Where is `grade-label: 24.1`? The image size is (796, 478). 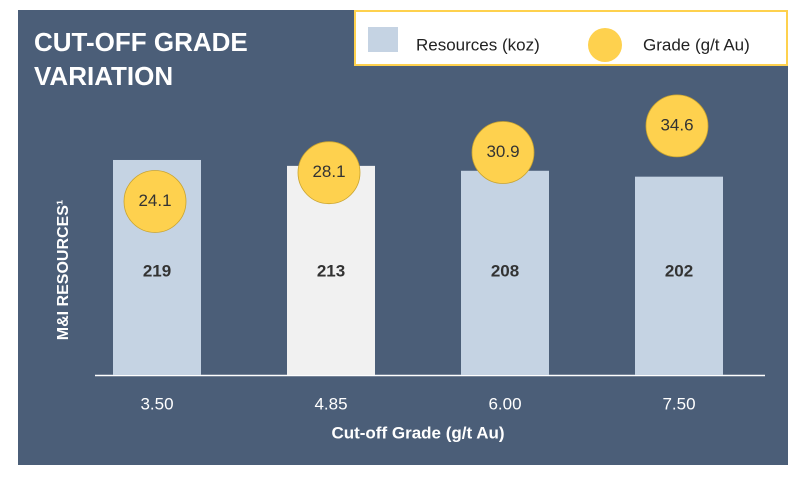
grade-label: 24.1 is located at coordinates (154, 200).